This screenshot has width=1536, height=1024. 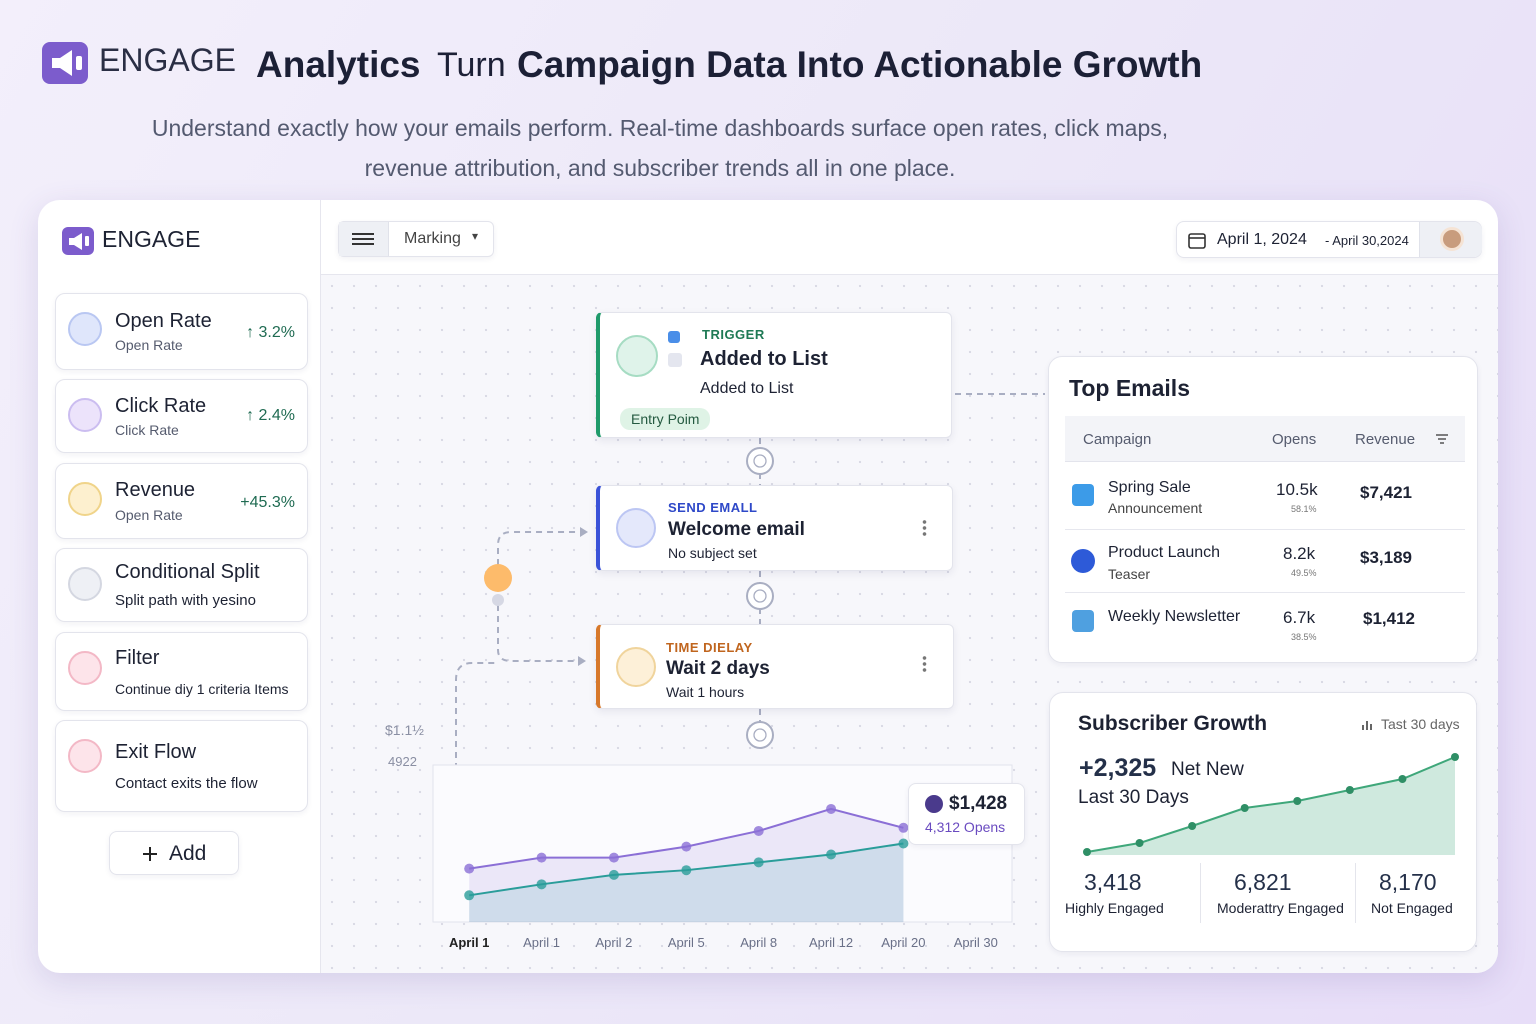 I want to click on calendar-icon, so click(x=1197, y=241).